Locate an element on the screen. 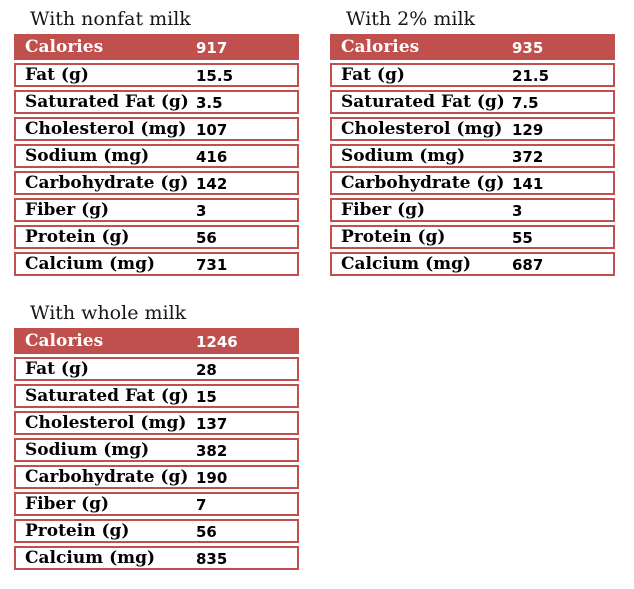 The height and width of the screenshot is (589, 634). table-row: Calcium (mg) 731 is located at coordinates (156, 264).